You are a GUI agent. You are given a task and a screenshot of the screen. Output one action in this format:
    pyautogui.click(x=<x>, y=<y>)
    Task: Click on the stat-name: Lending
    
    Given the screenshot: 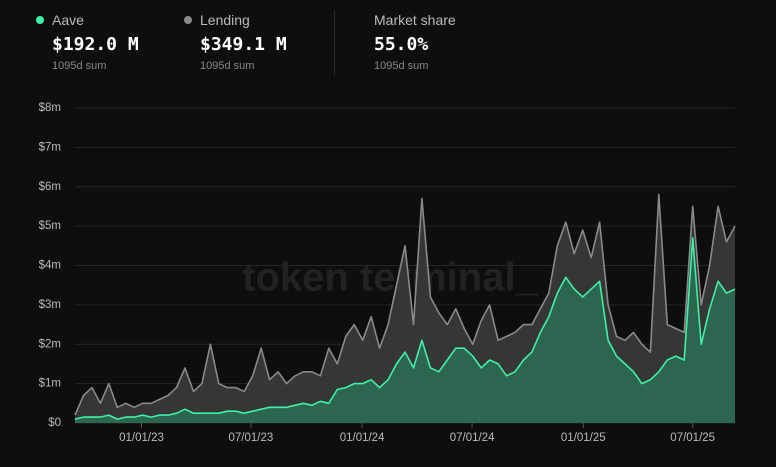 What is the action you would take?
    pyautogui.click(x=225, y=20)
    